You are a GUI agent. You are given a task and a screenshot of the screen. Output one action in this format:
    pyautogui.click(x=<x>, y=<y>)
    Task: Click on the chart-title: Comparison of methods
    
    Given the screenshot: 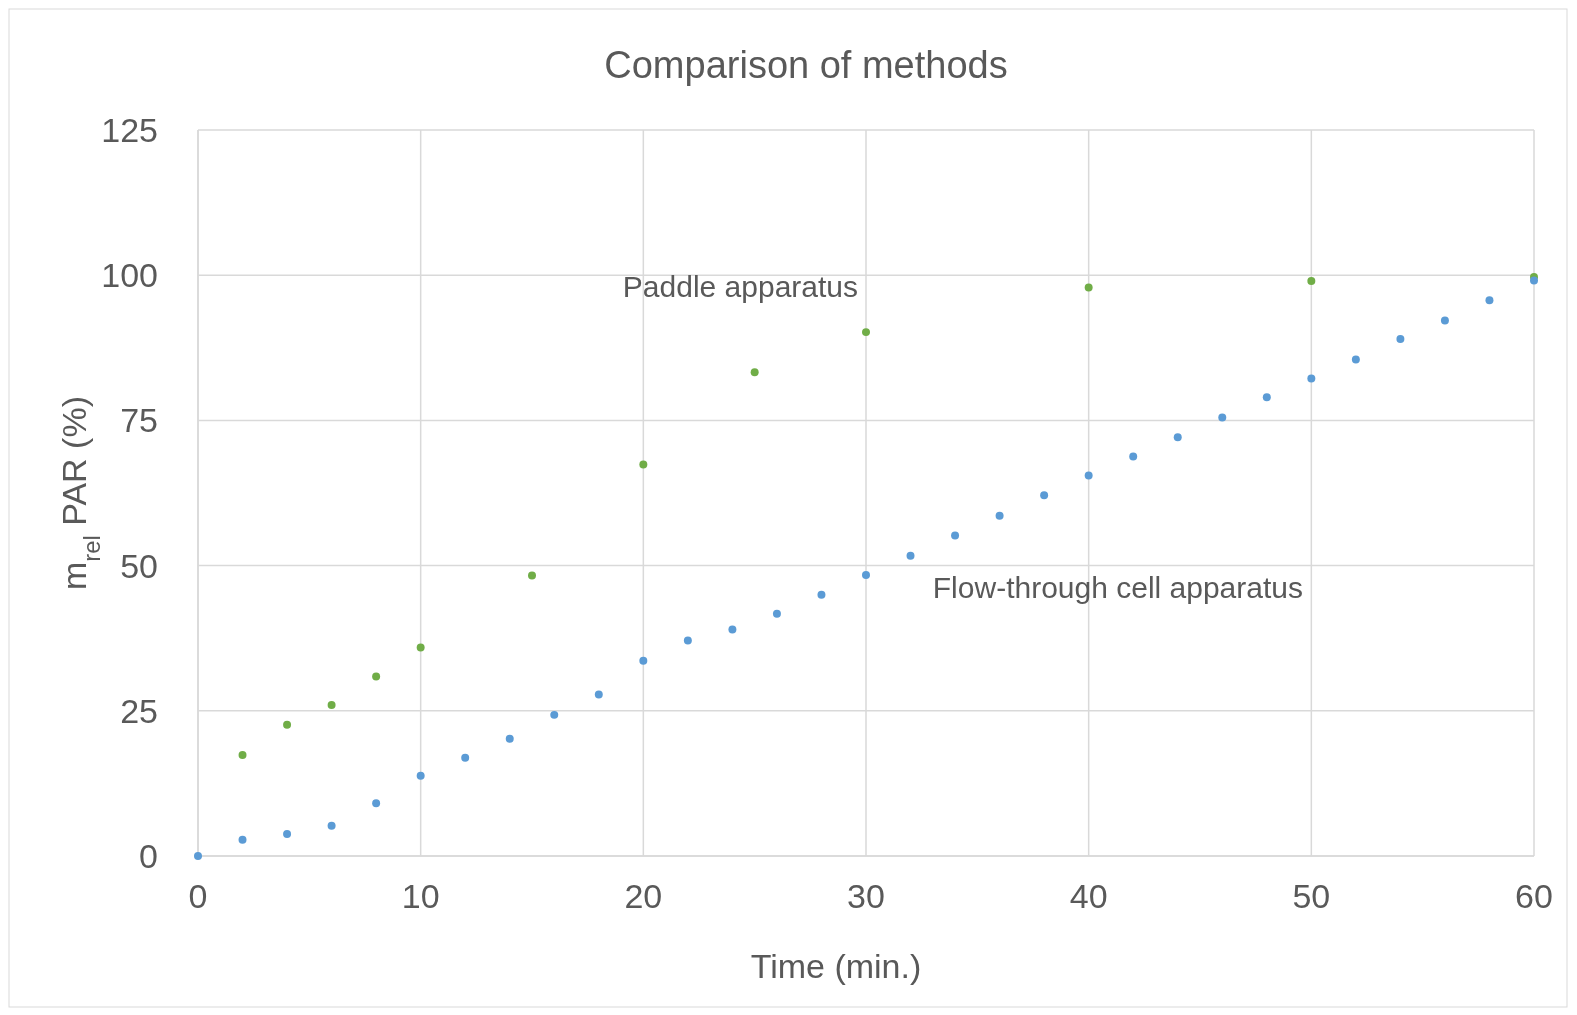 What is the action you would take?
    pyautogui.click(x=806, y=65)
    